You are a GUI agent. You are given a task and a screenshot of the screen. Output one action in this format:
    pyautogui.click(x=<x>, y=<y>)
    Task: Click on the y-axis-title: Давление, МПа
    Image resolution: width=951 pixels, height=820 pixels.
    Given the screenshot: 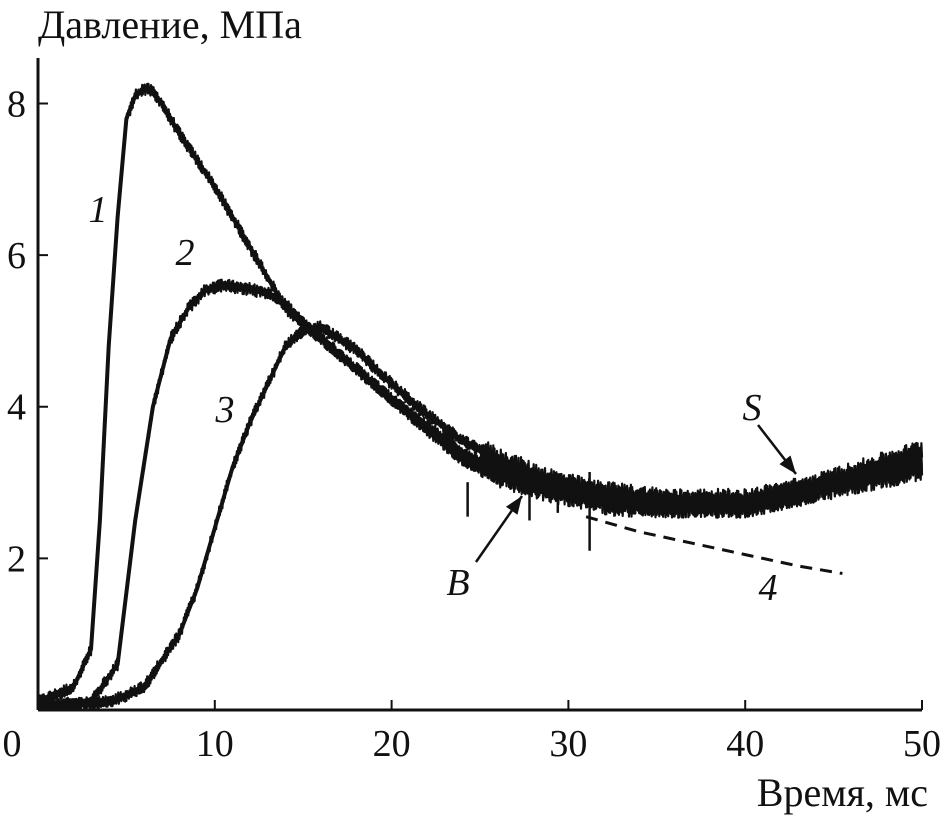 What is the action you would take?
    pyautogui.click(x=170, y=24)
    